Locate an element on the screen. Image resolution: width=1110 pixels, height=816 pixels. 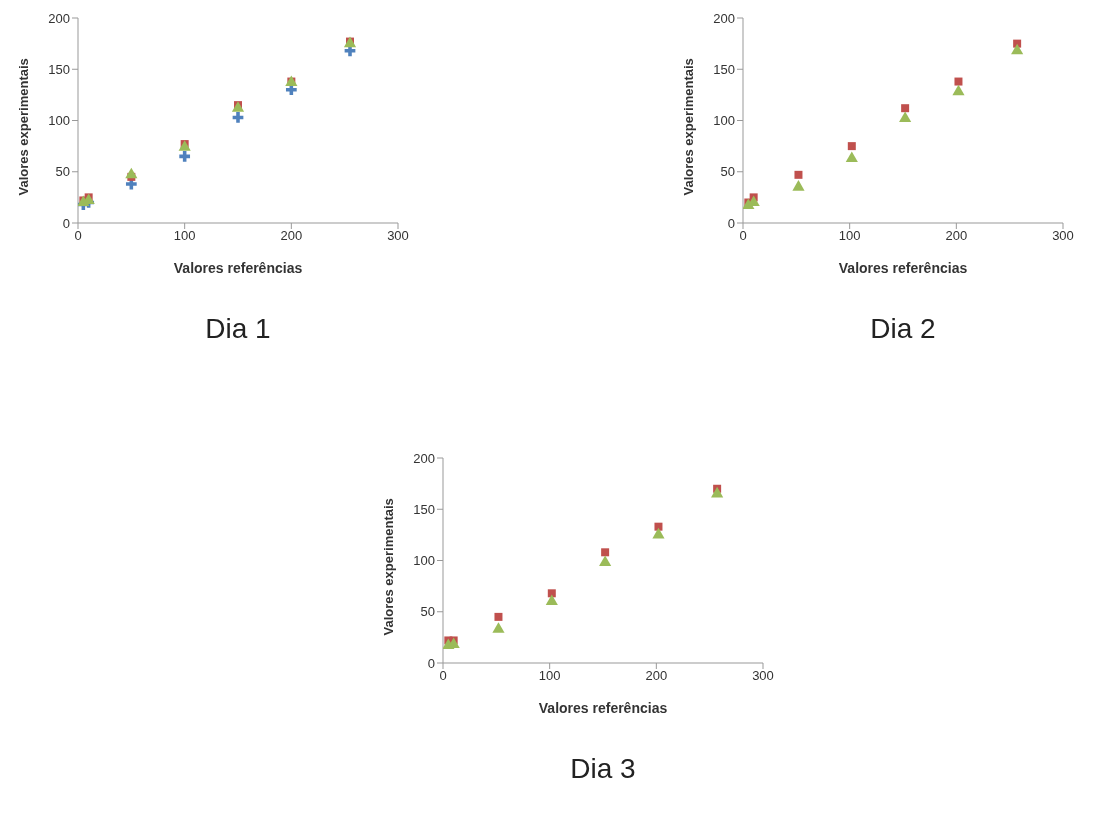
text: Dia 3 is located at coordinates (603, 769).